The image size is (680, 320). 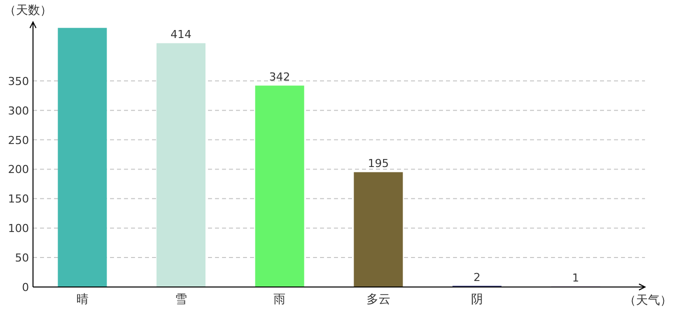 I want to click on y-tick-label: 350, so click(x=18, y=81).